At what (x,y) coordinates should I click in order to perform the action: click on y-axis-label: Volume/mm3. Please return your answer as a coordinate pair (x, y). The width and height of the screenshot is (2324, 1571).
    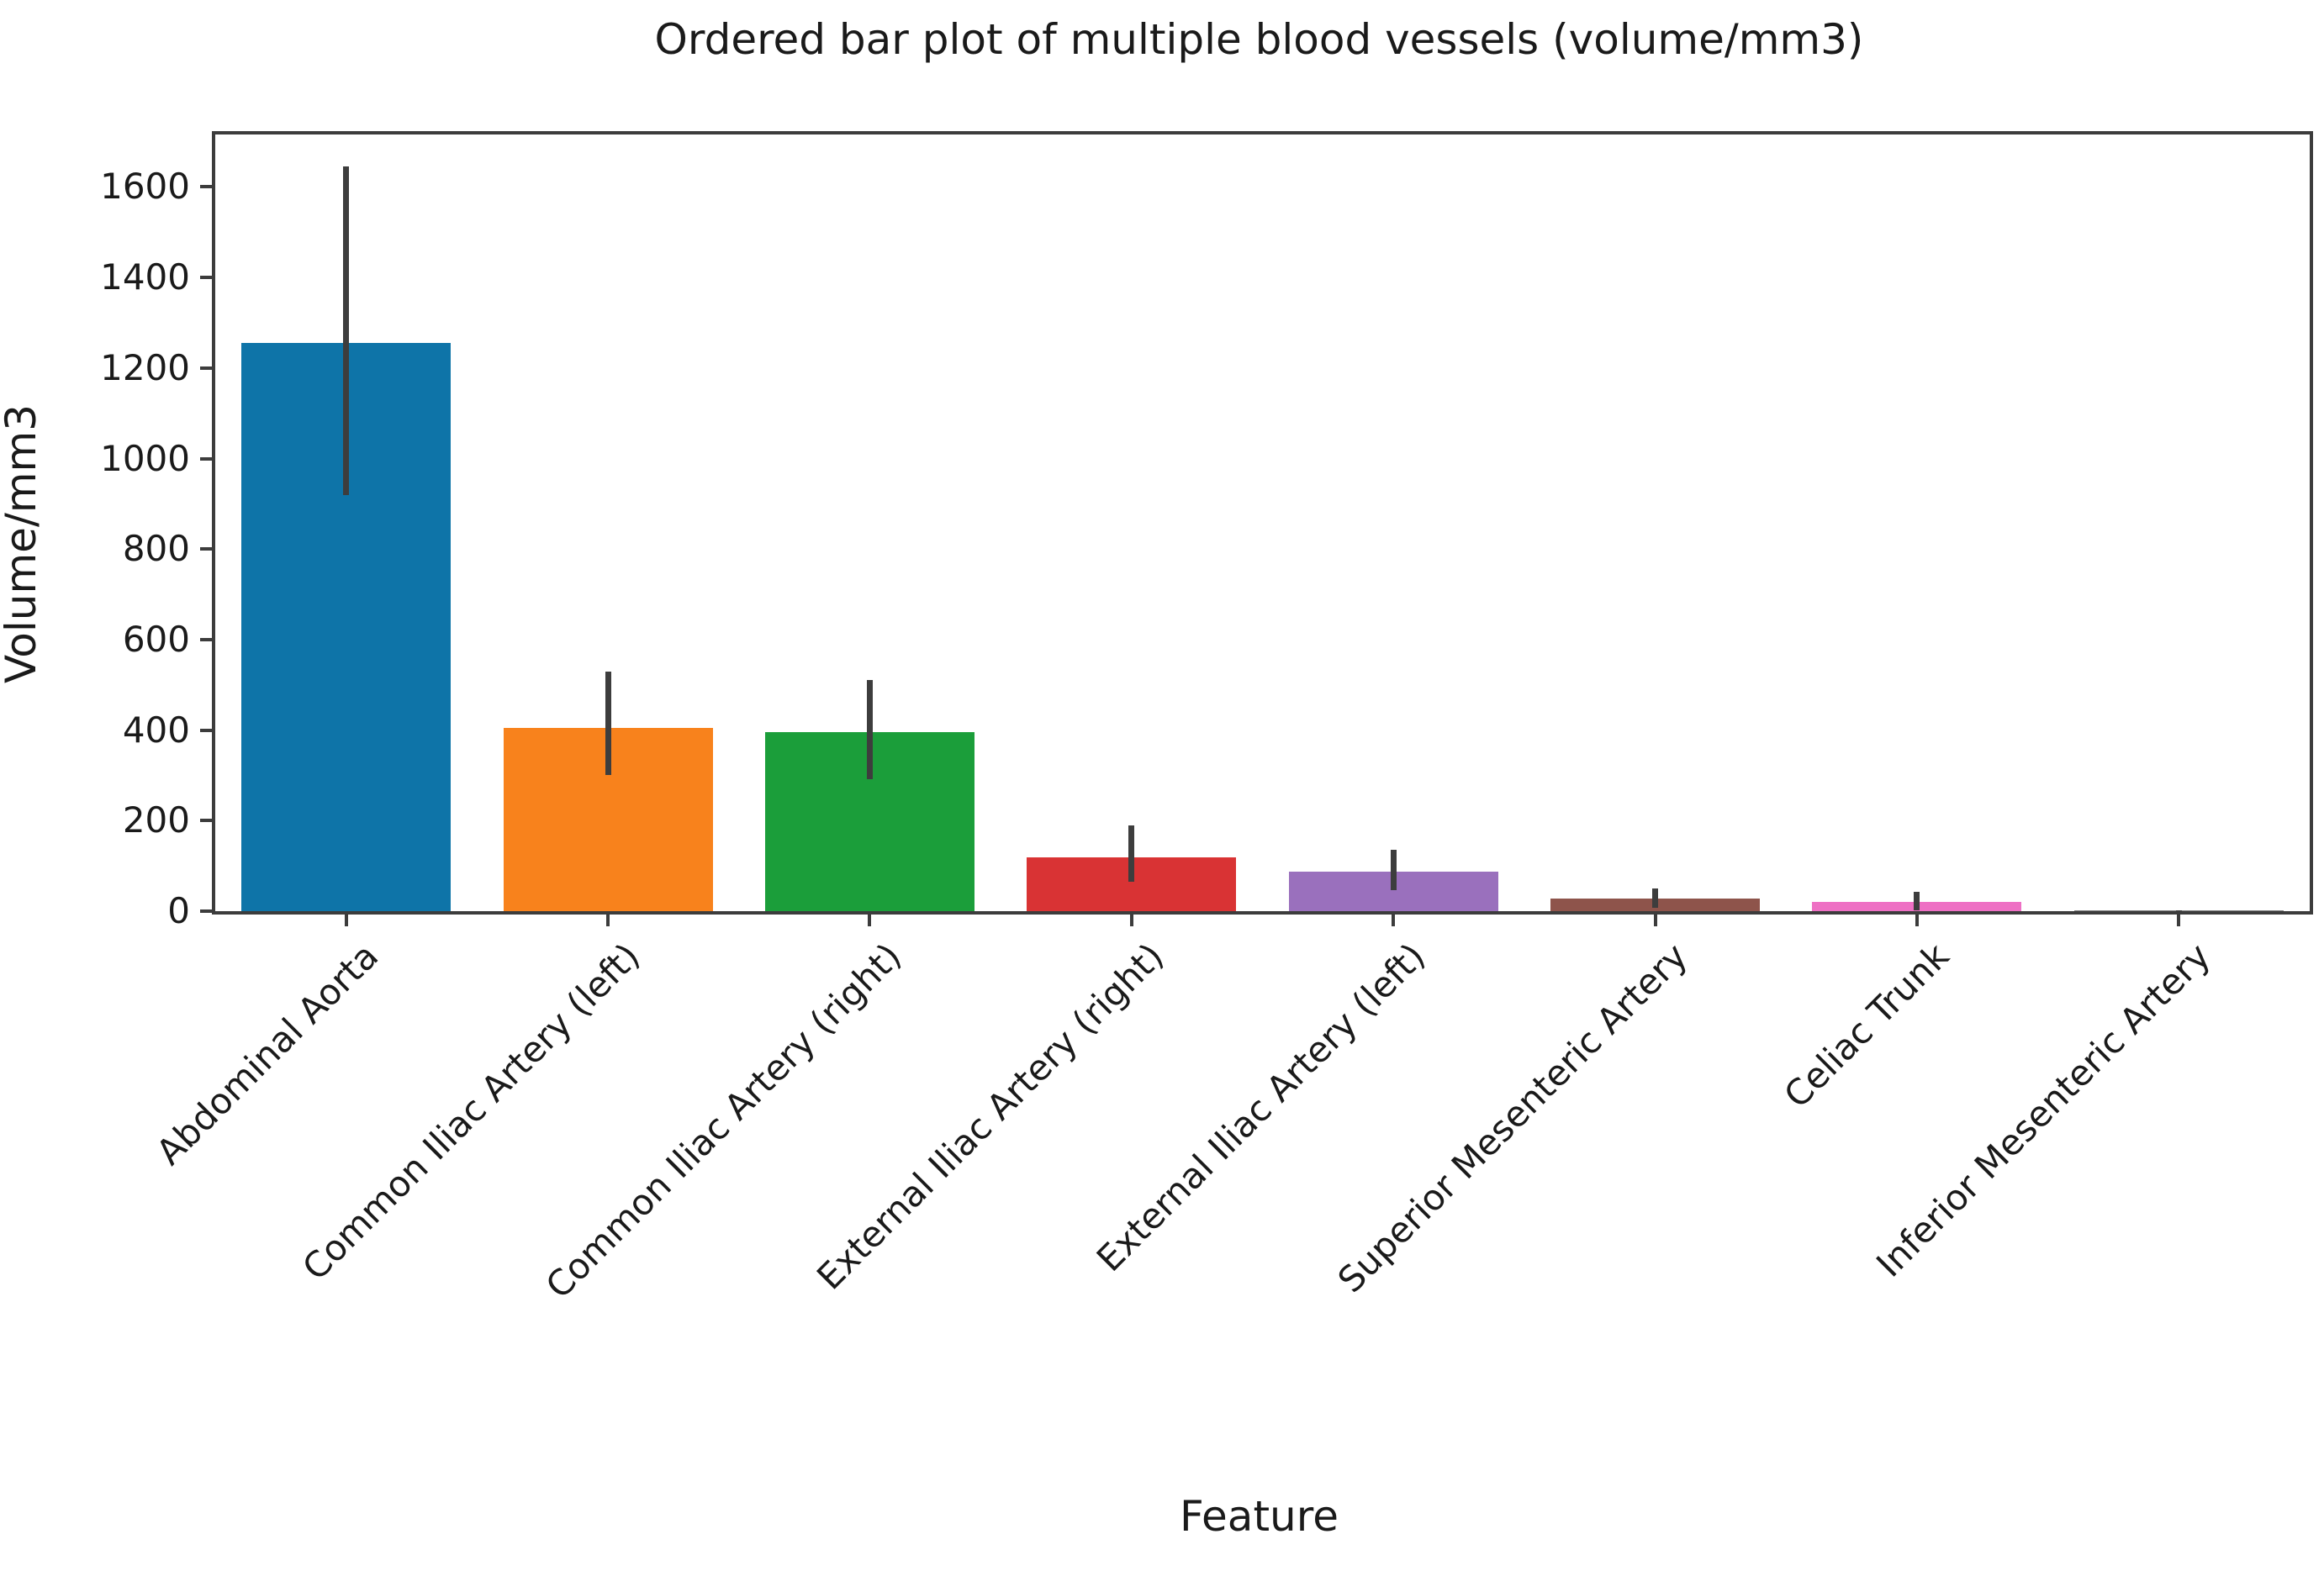
    Looking at the image, I should click on (22, 543).